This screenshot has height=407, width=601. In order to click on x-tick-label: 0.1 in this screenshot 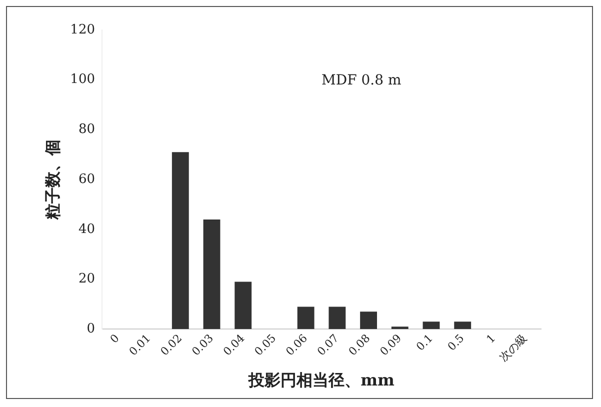, I will do `click(425, 343)`.